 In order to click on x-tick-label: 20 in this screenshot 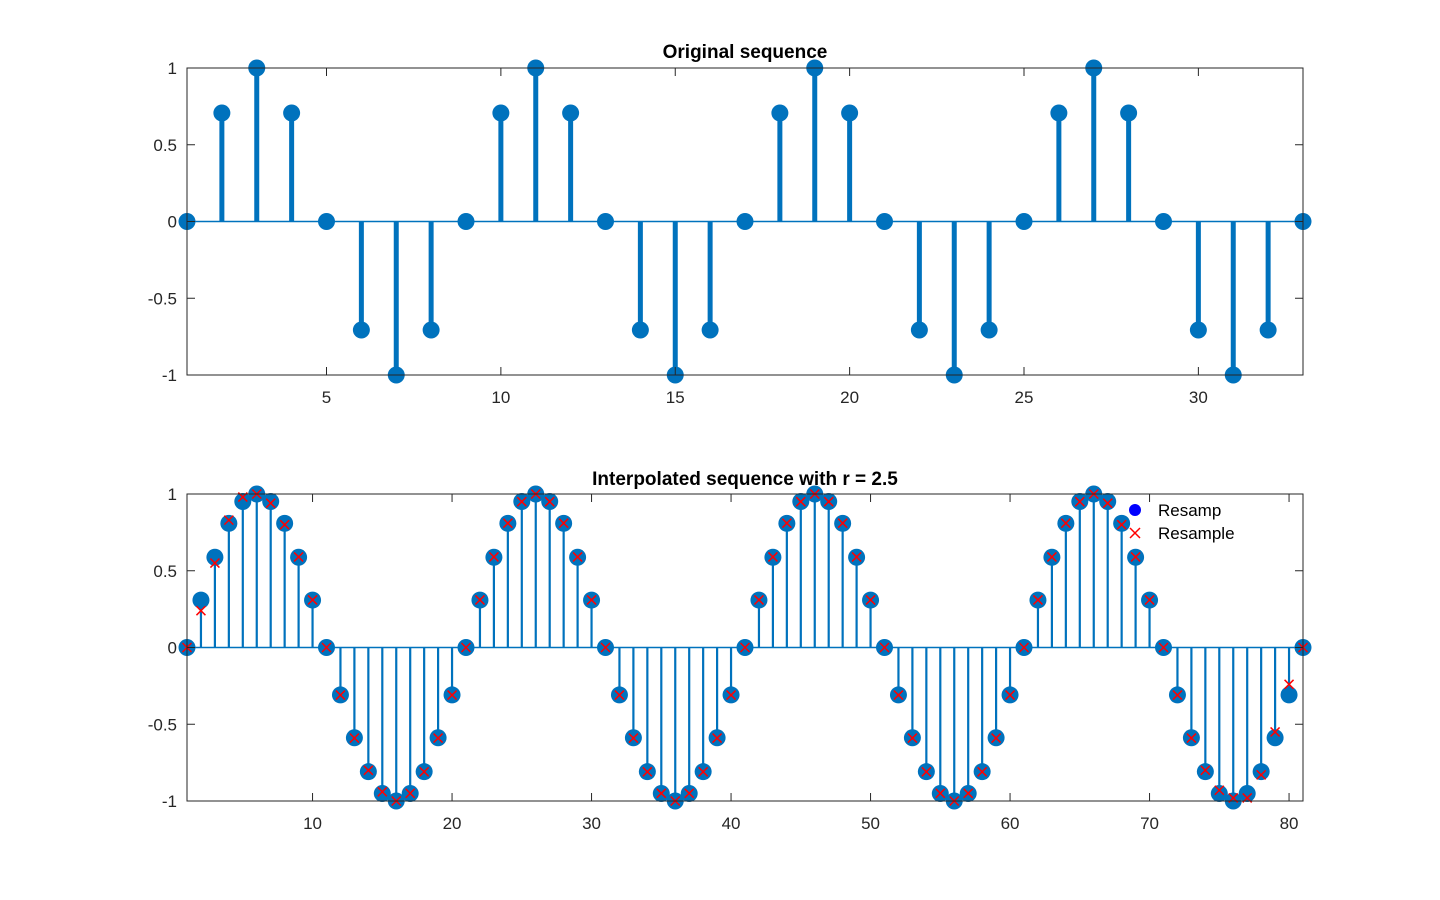, I will do `click(452, 823)`.